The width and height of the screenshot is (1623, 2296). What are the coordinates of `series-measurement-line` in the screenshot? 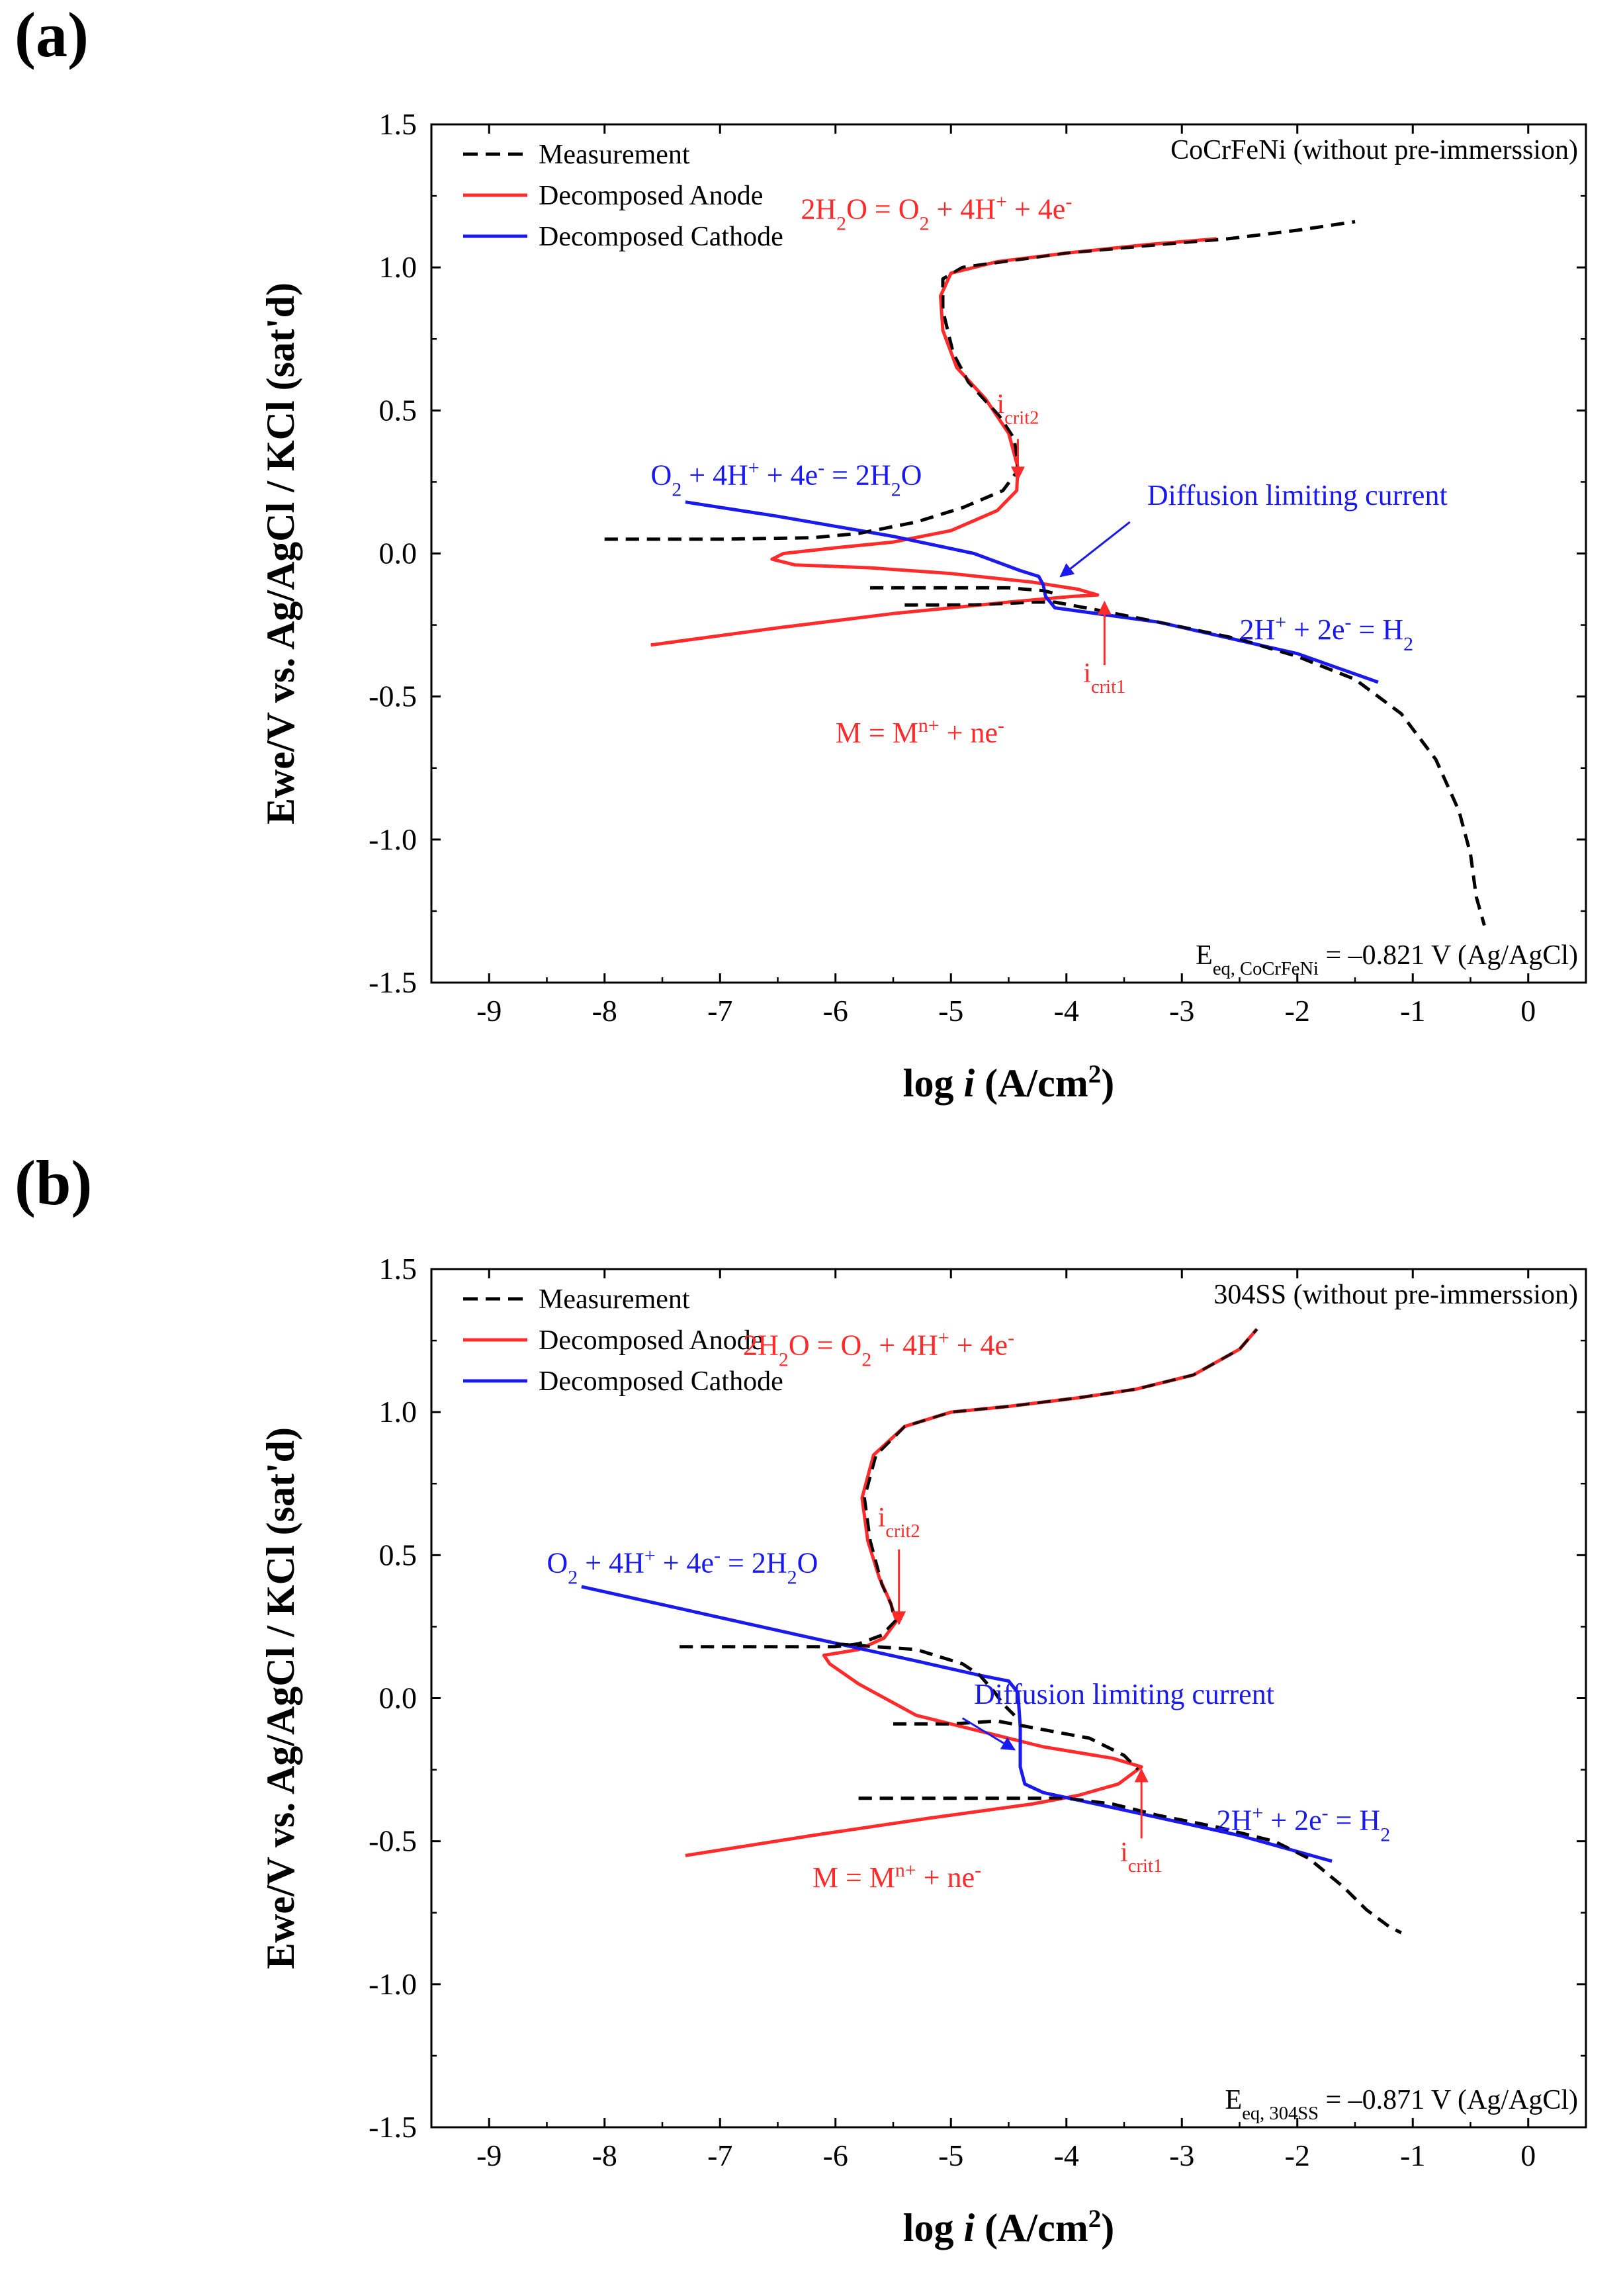 It's located at (1016, 1745).